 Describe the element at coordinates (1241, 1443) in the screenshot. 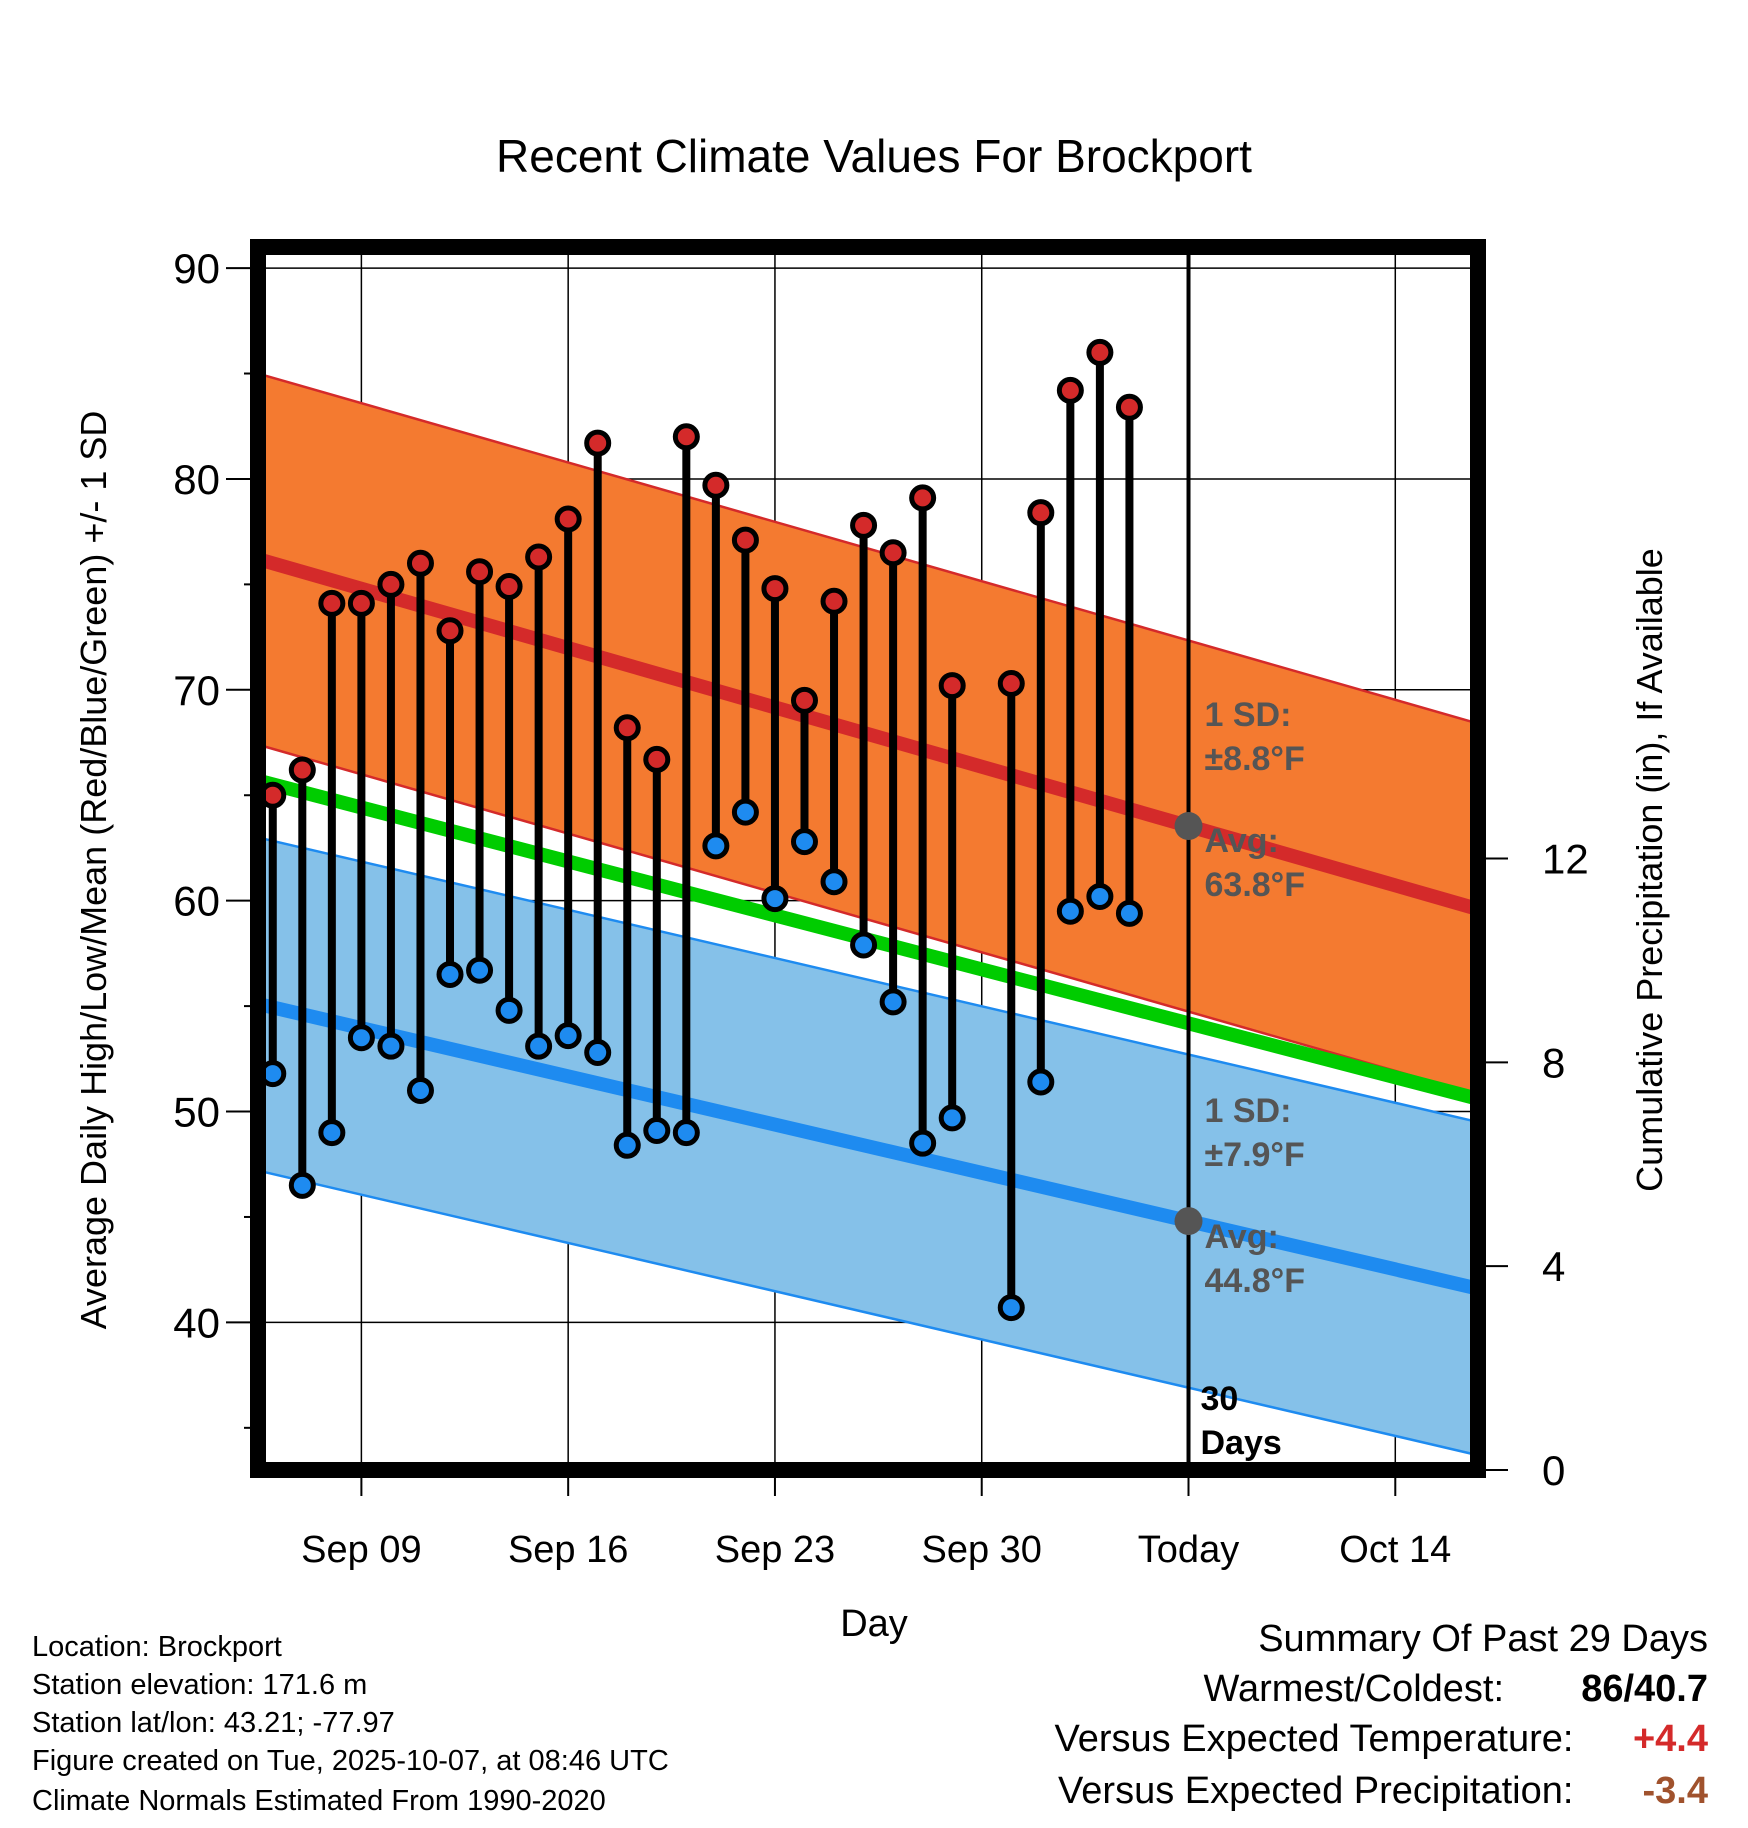

I see `window-label: Days` at that location.